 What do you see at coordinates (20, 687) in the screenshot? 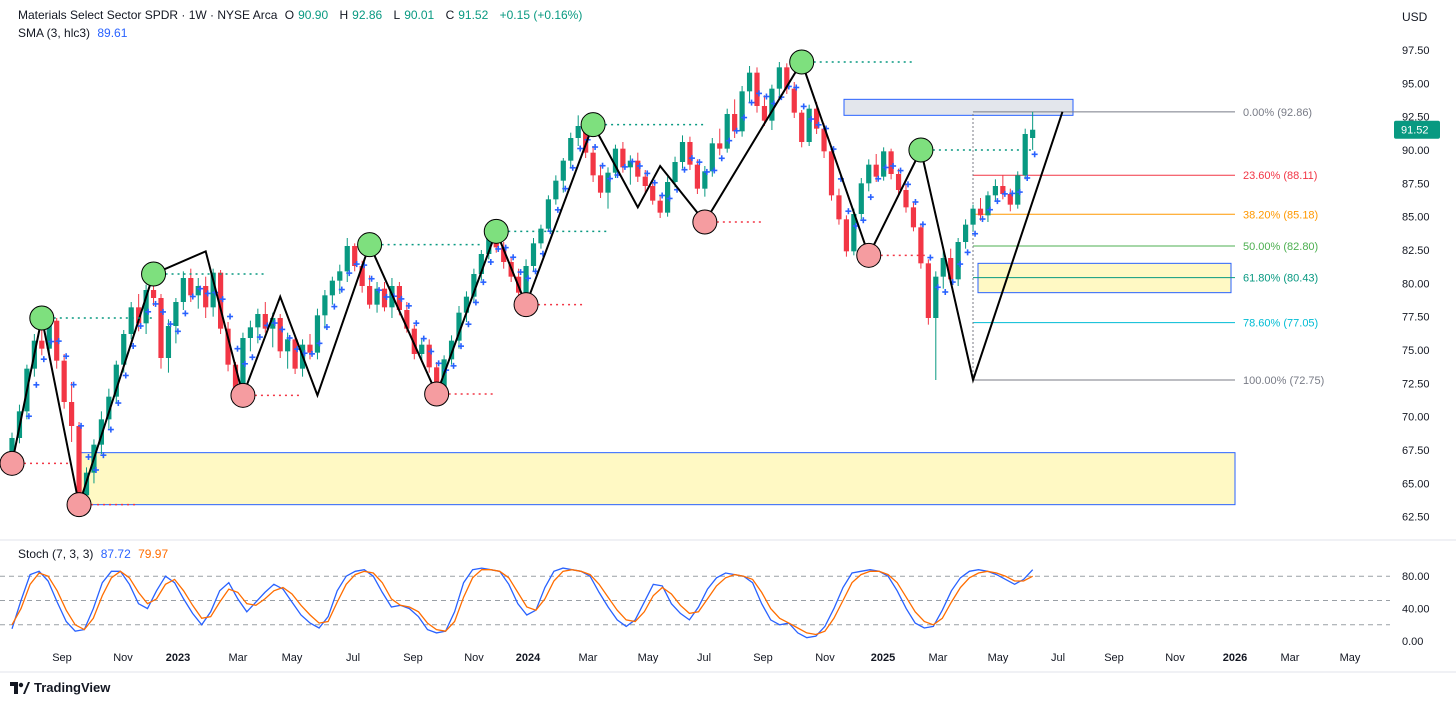
I see `tradingview-icon` at bounding box center [20, 687].